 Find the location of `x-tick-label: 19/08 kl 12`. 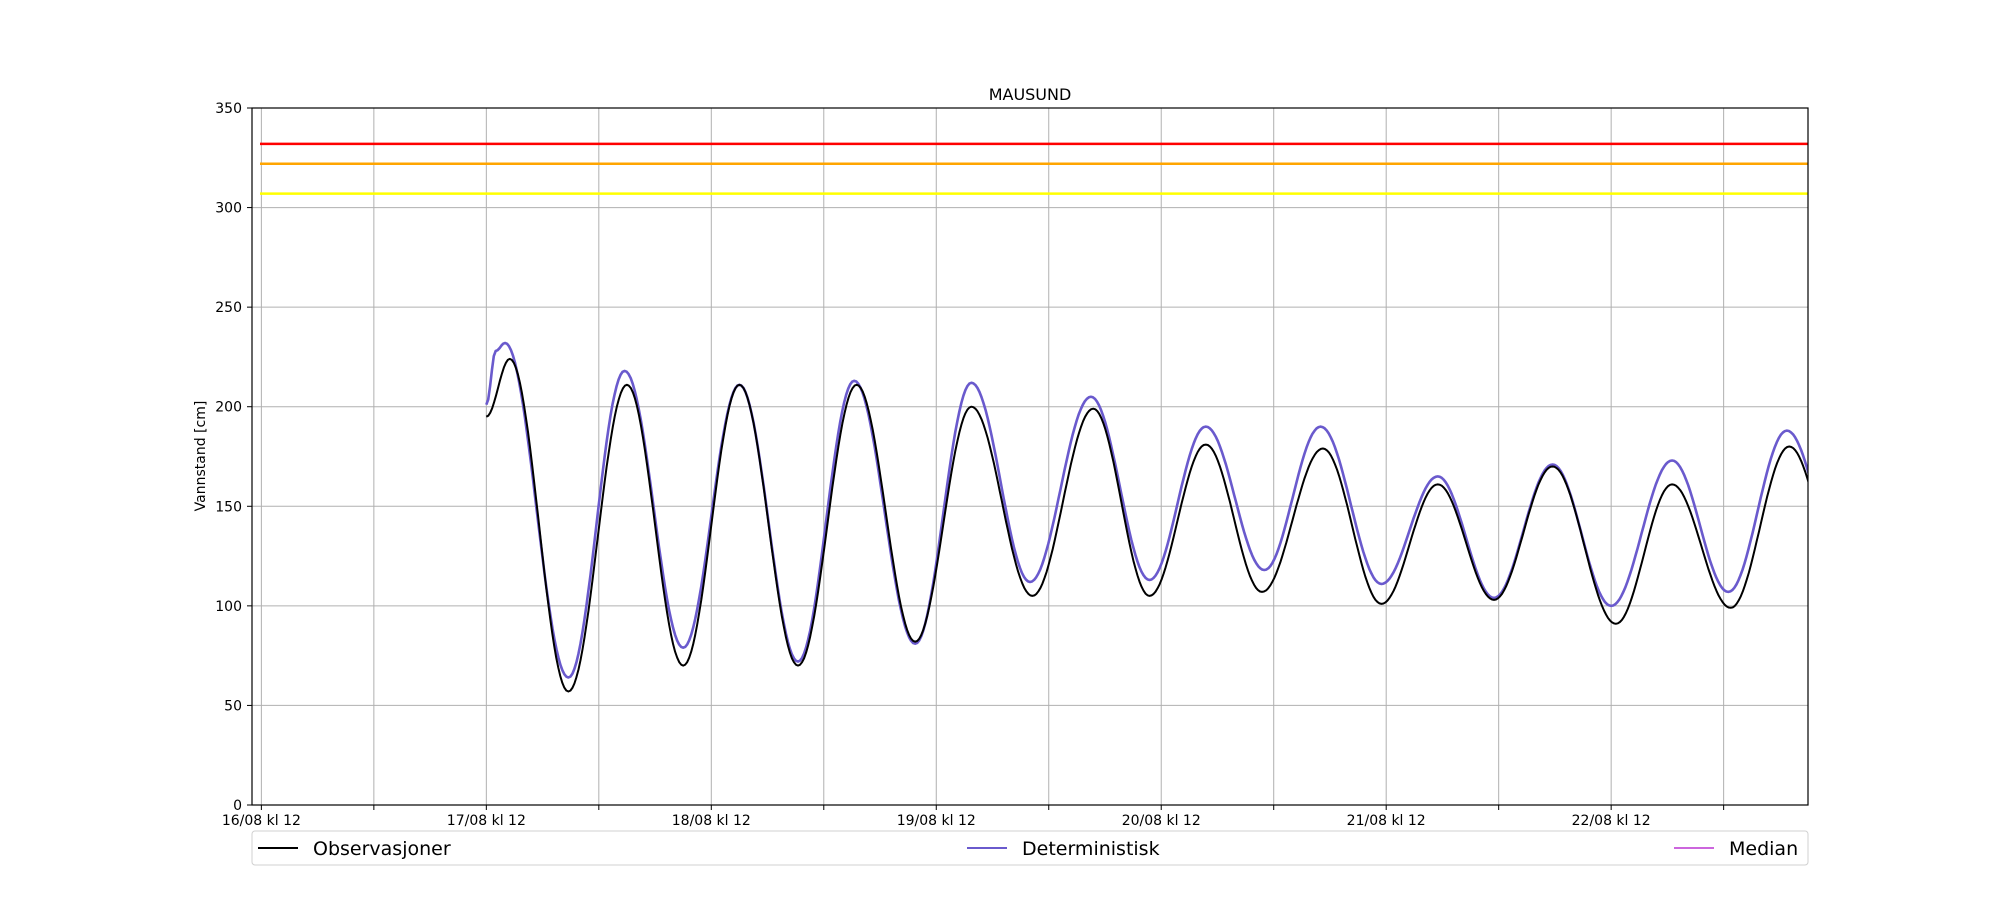

x-tick-label: 19/08 kl 12 is located at coordinates (936, 821).